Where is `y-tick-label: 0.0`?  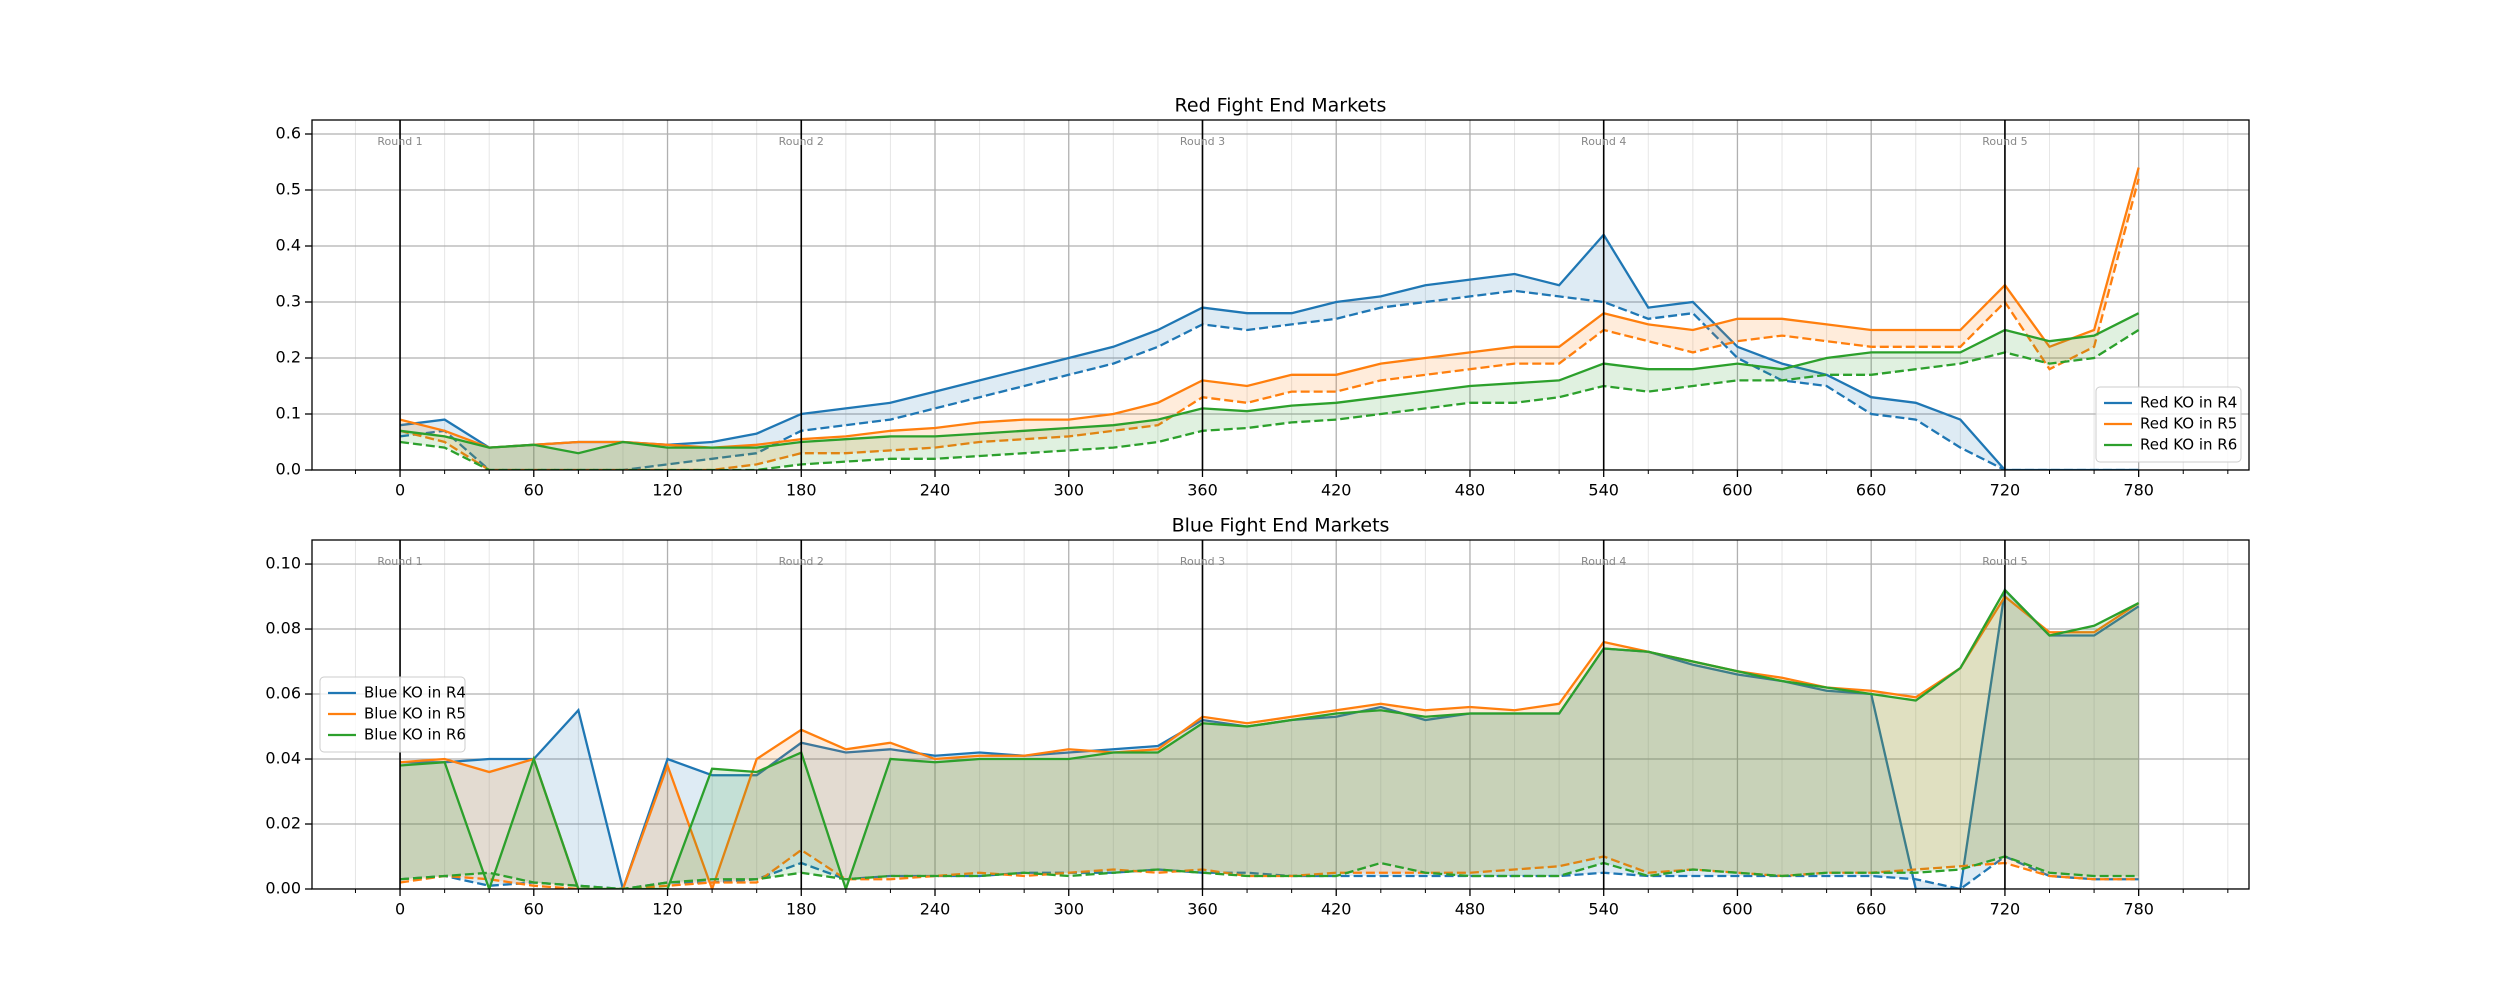 y-tick-label: 0.0 is located at coordinates (288, 469).